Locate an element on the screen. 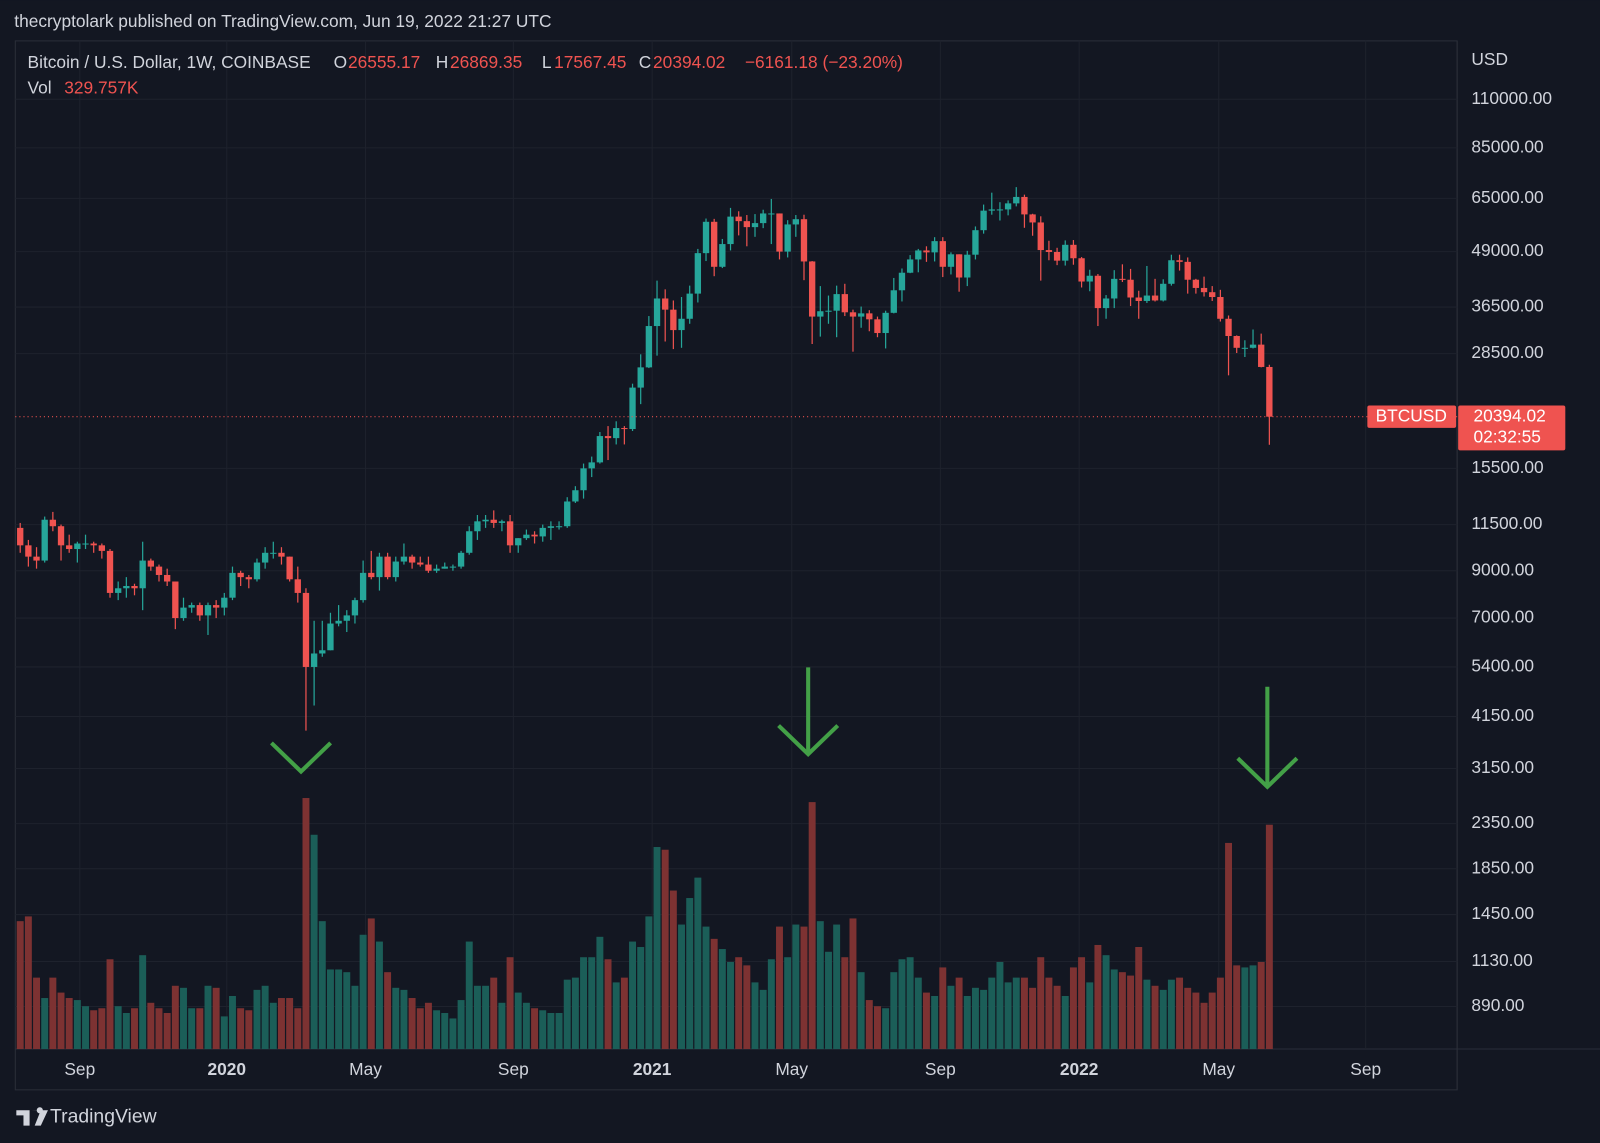  ohlc-key: C is located at coordinates (645, 62).